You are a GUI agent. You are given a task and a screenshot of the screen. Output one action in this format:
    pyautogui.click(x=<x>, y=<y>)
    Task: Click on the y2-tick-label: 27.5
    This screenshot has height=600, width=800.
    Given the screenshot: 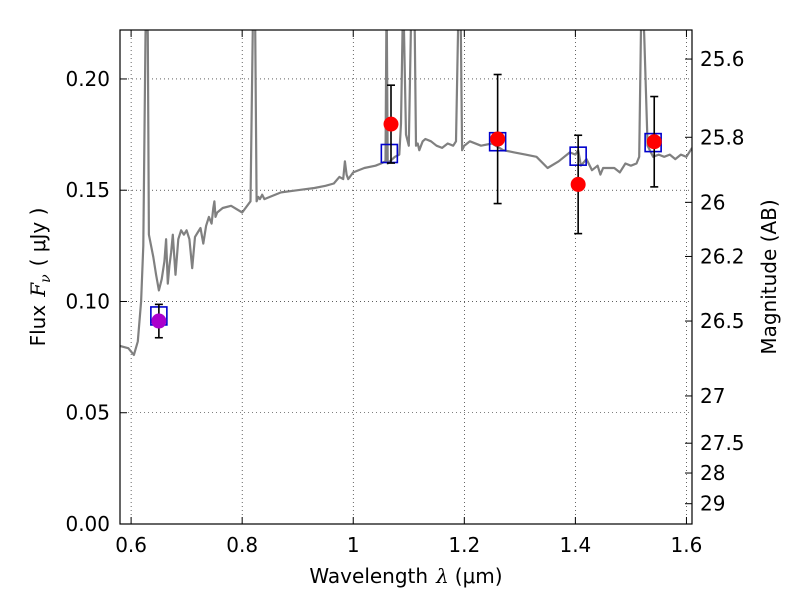 What is the action you would take?
    pyautogui.click(x=722, y=443)
    